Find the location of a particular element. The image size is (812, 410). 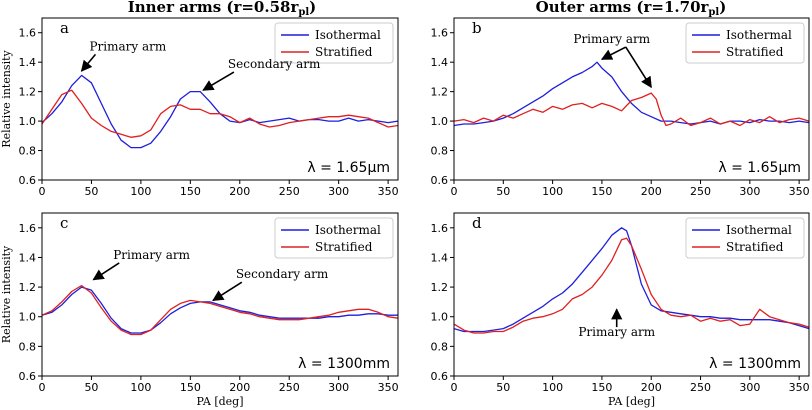

column-title-inner: Inner arms (r=0.58rpl) is located at coordinates (222, 9).